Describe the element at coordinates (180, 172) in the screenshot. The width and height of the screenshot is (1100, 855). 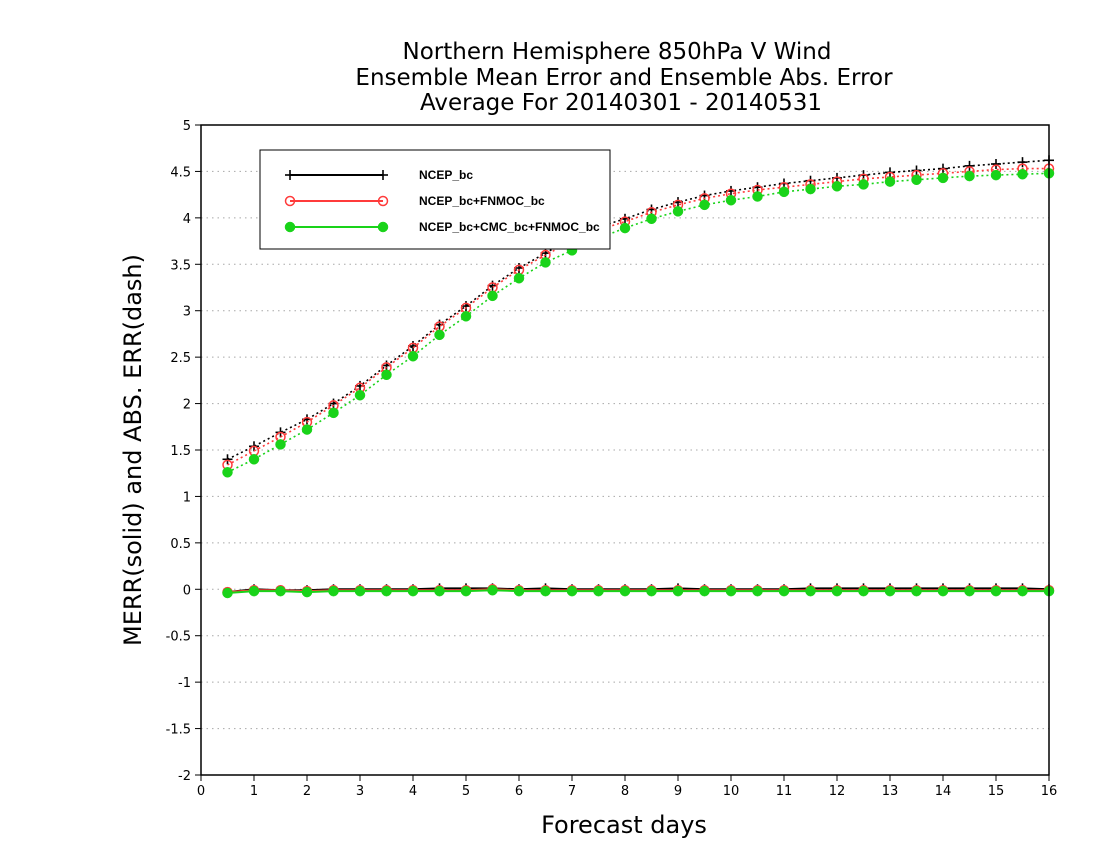
I see `y-tick-label: 4.5` at that location.